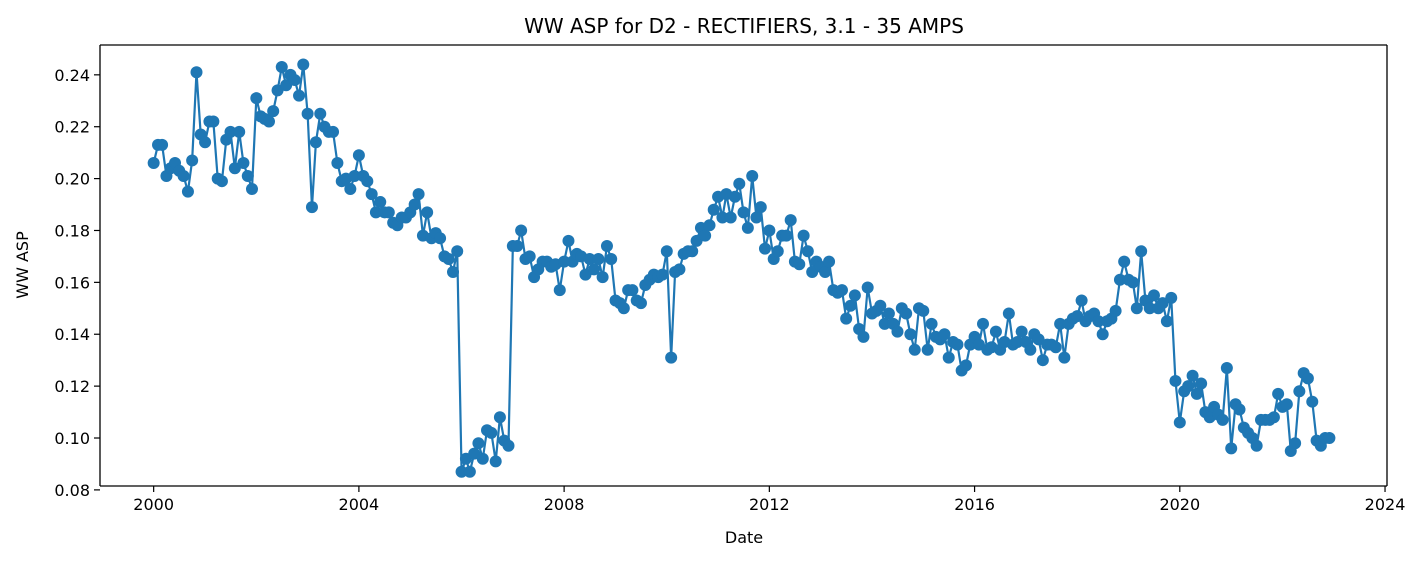 This screenshot has width=1425, height=561. What do you see at coordinates (72, 386) in the screenshot?
I see `y-tick-label: 0.12` at bounding box center [72, 386].